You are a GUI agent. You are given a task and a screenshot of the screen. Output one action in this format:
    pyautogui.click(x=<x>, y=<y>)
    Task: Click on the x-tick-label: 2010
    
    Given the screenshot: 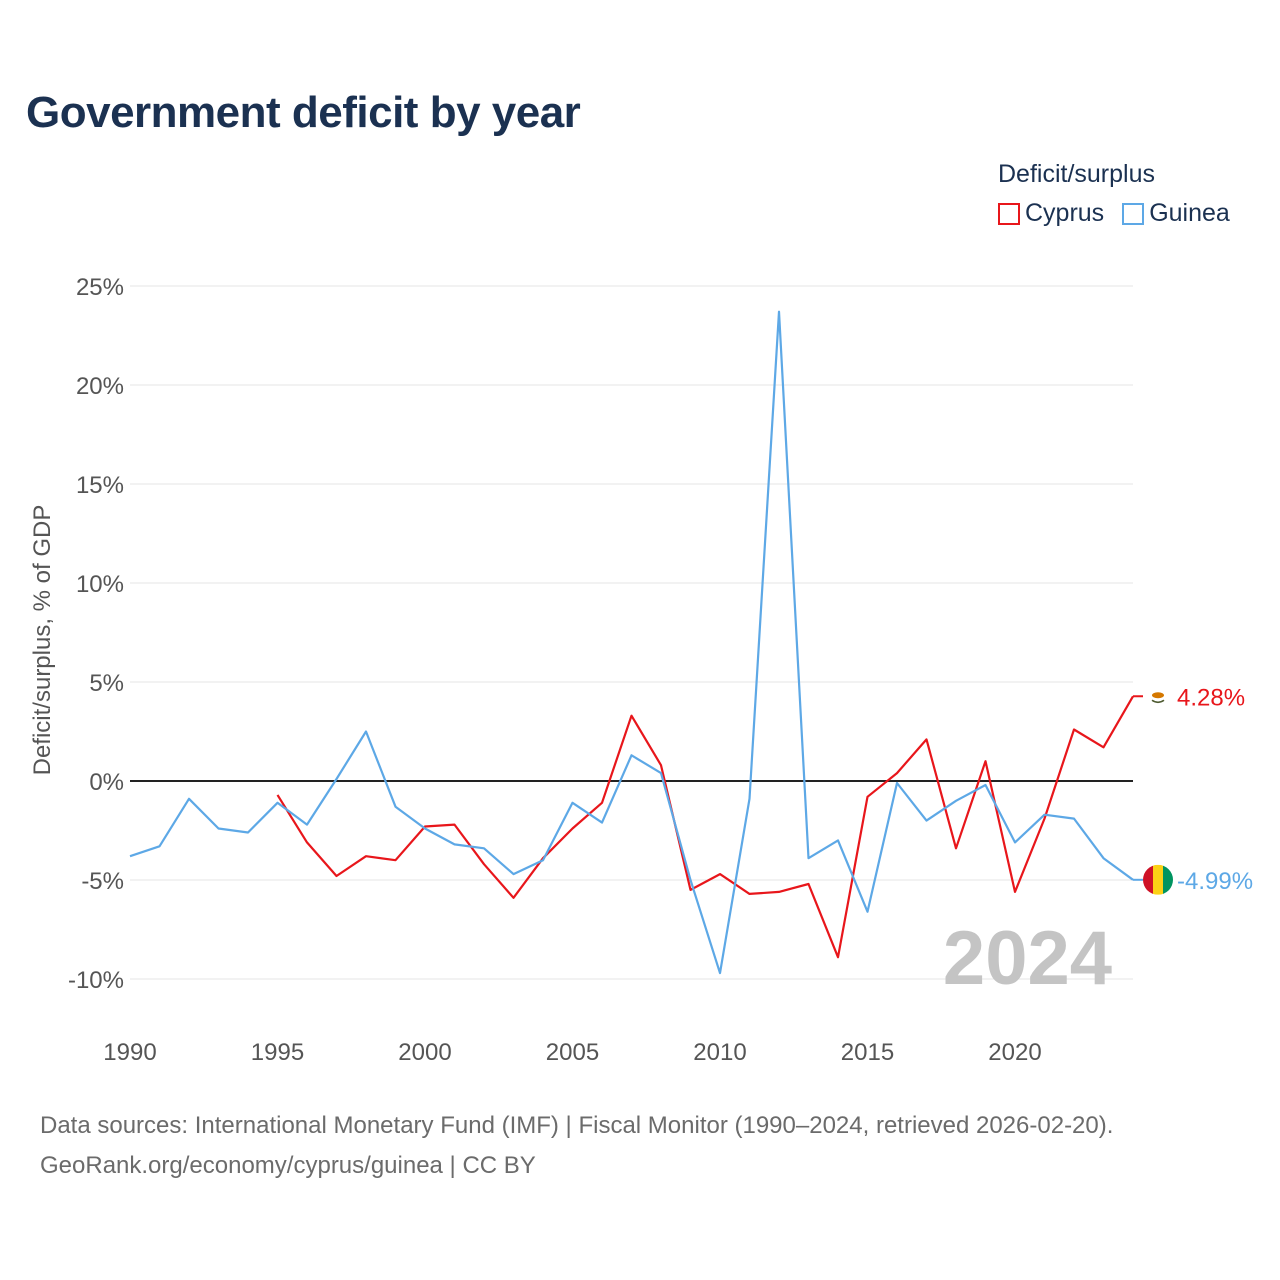 What is the action you would take?
    pyautogui.click(x=719, y=1052)
    